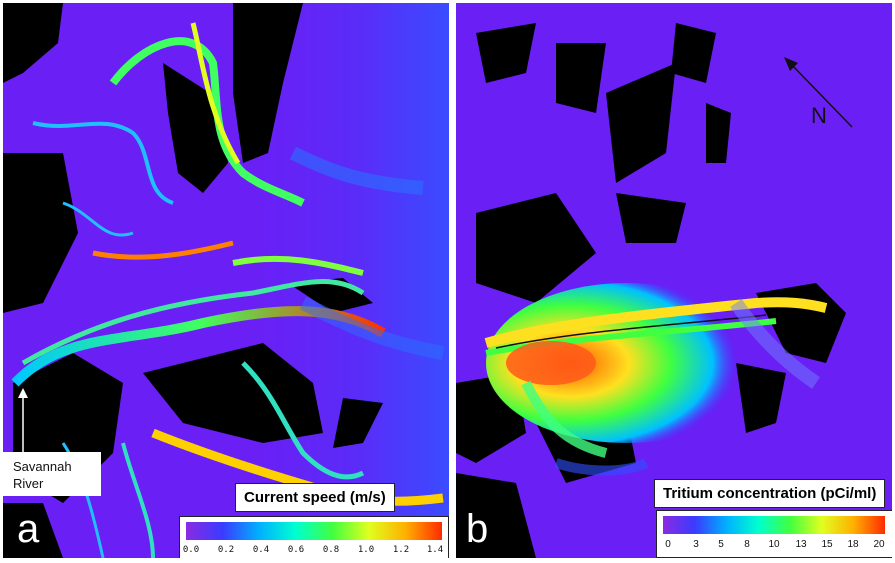 The width and height of the screenshot is (895, 563). Describe the element at coordinates (28, 529) in the screenshot. I see `panel-letter-a: a` at that location.